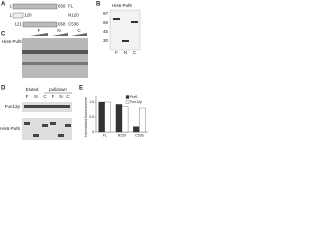 The width and height of the screenshot is (320, 240). Describe the element at coordinates (106, 13) in the screenshot. I see `marker-label: 97` at that location.